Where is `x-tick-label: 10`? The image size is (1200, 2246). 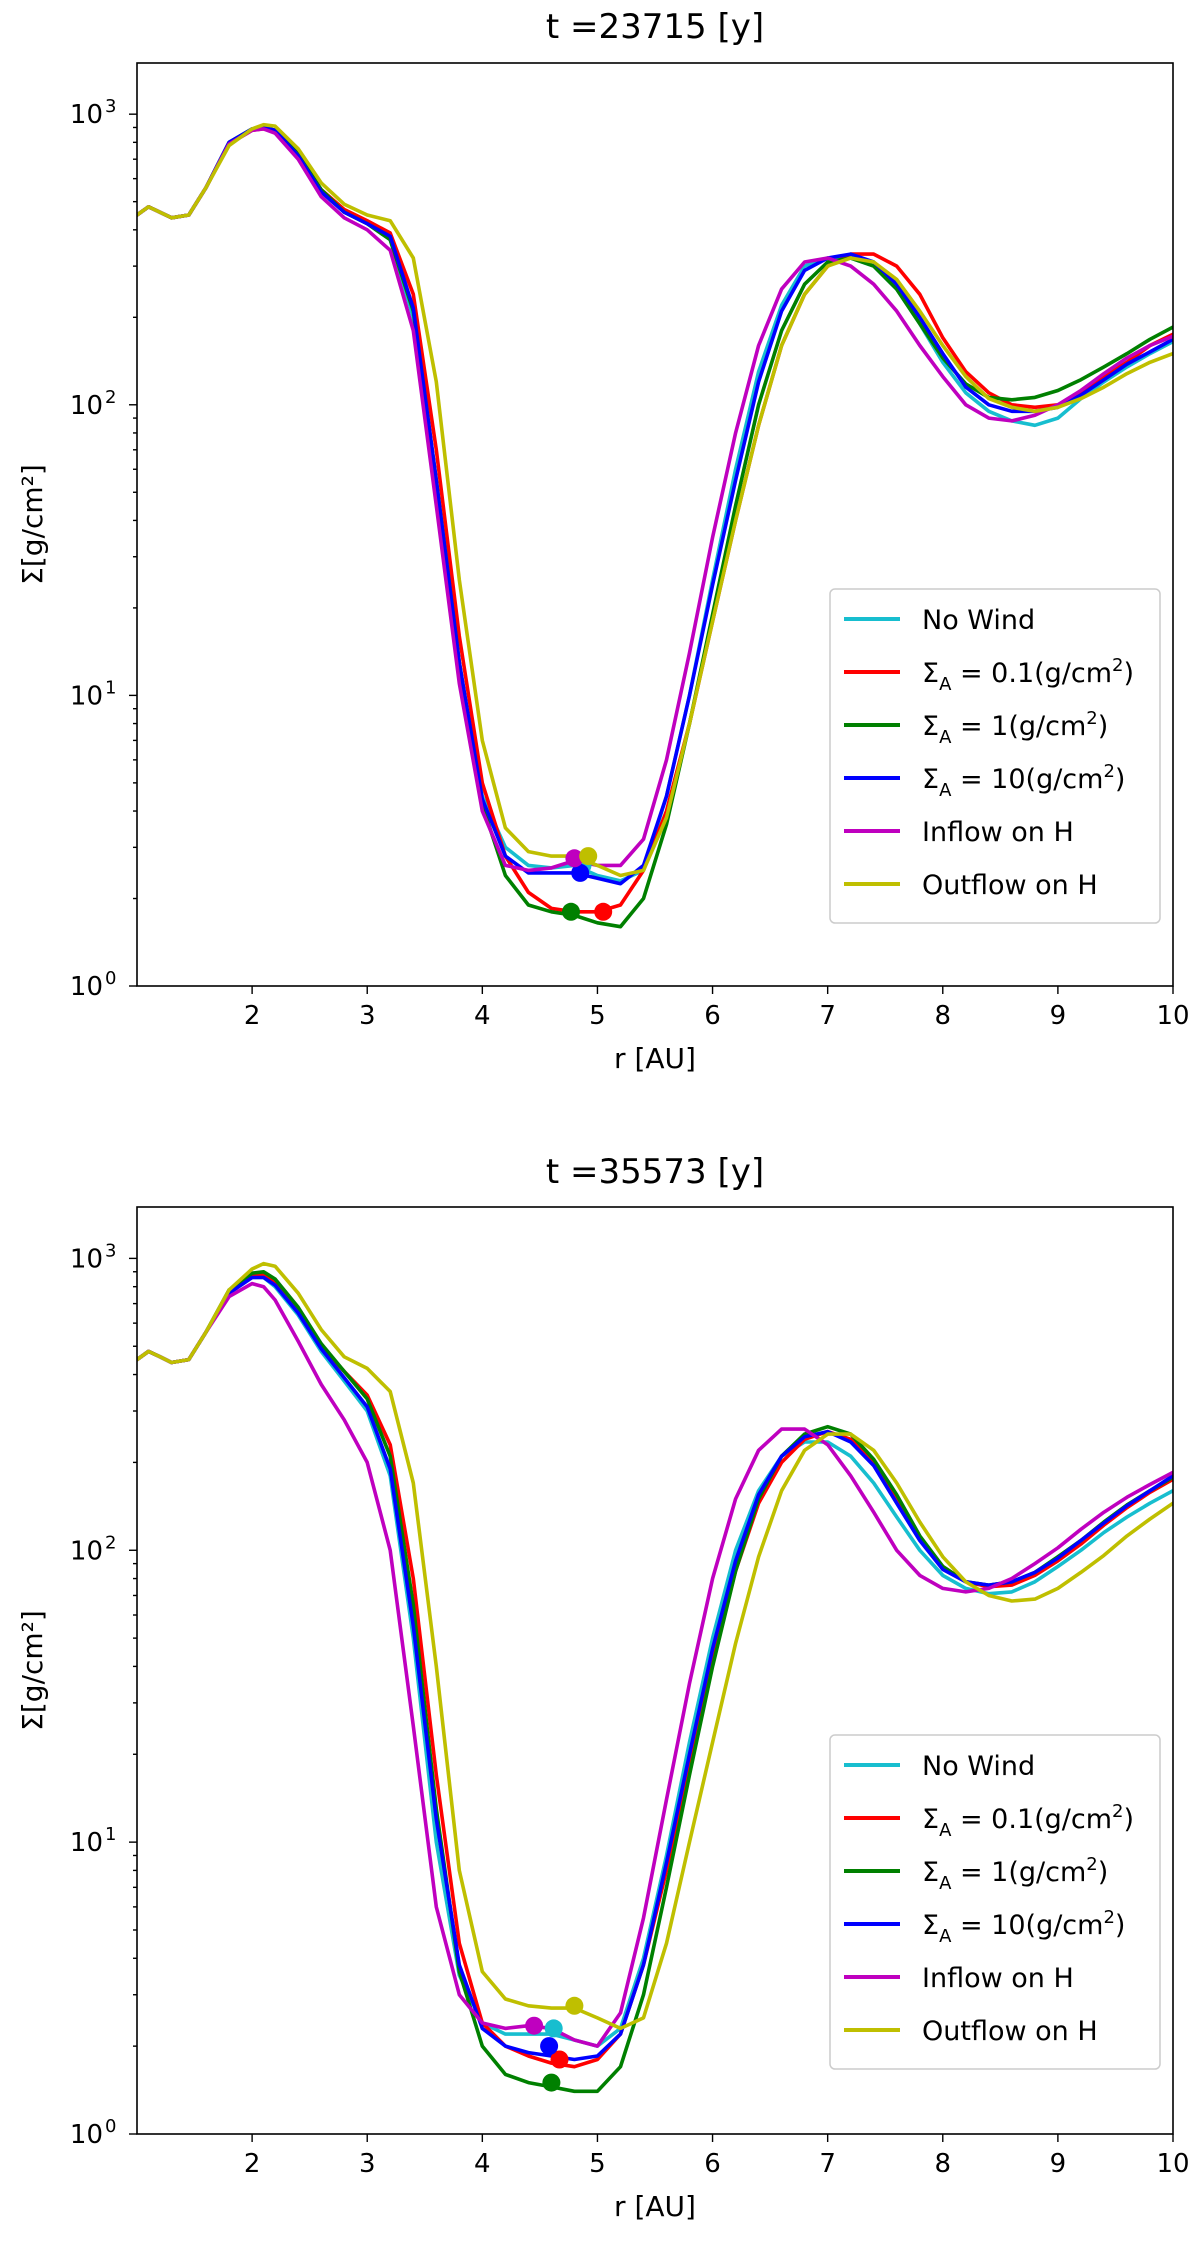
x-tick-label: 10 is located at coordinates (1172, 2164).